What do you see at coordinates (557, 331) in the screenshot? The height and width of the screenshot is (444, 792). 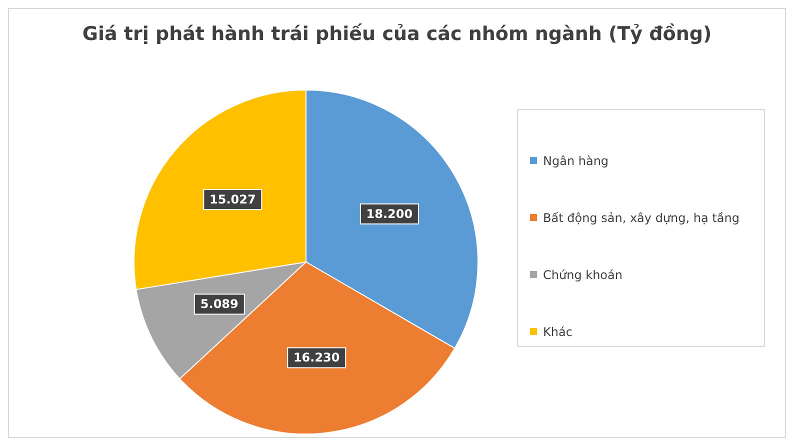 I see `legend-label: Khác` at bounding box center [557, 331].